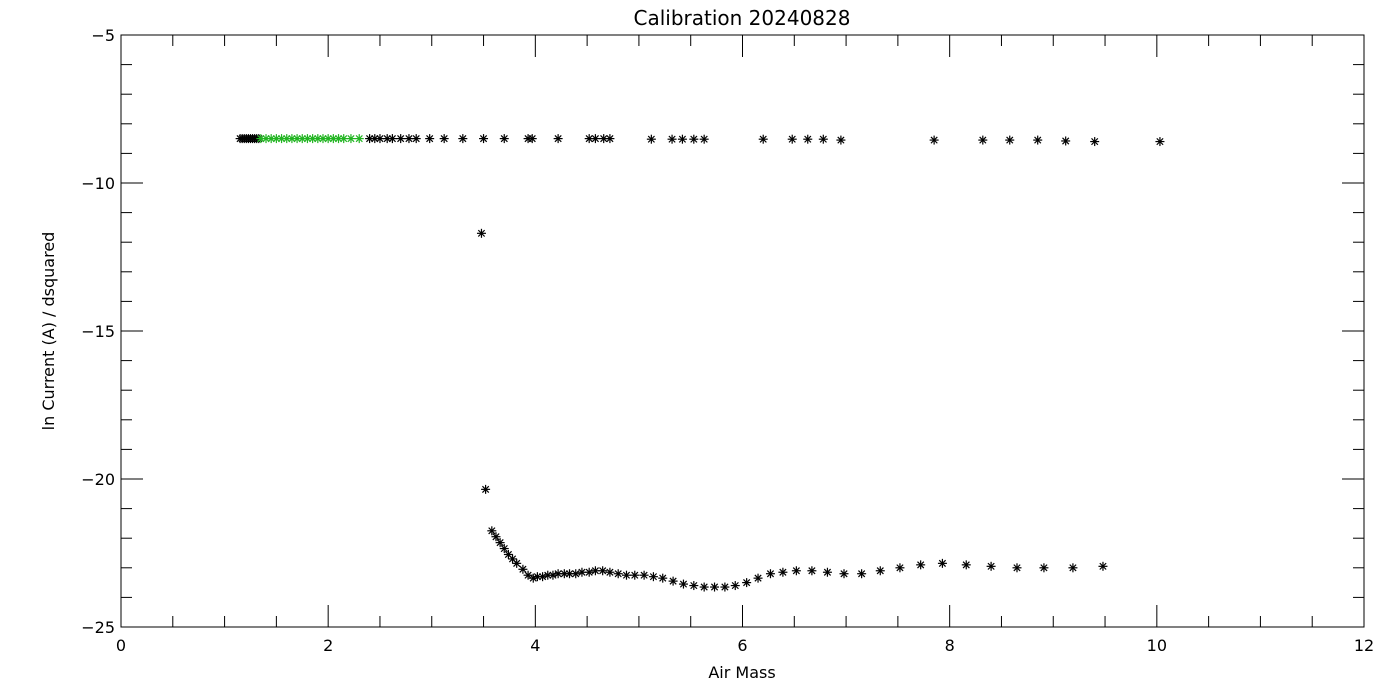 The image size is (1400, 700). Describe the element at coordinates (328, 645) in the screenshot. I see `x-tick-label-1: 2` at that location.